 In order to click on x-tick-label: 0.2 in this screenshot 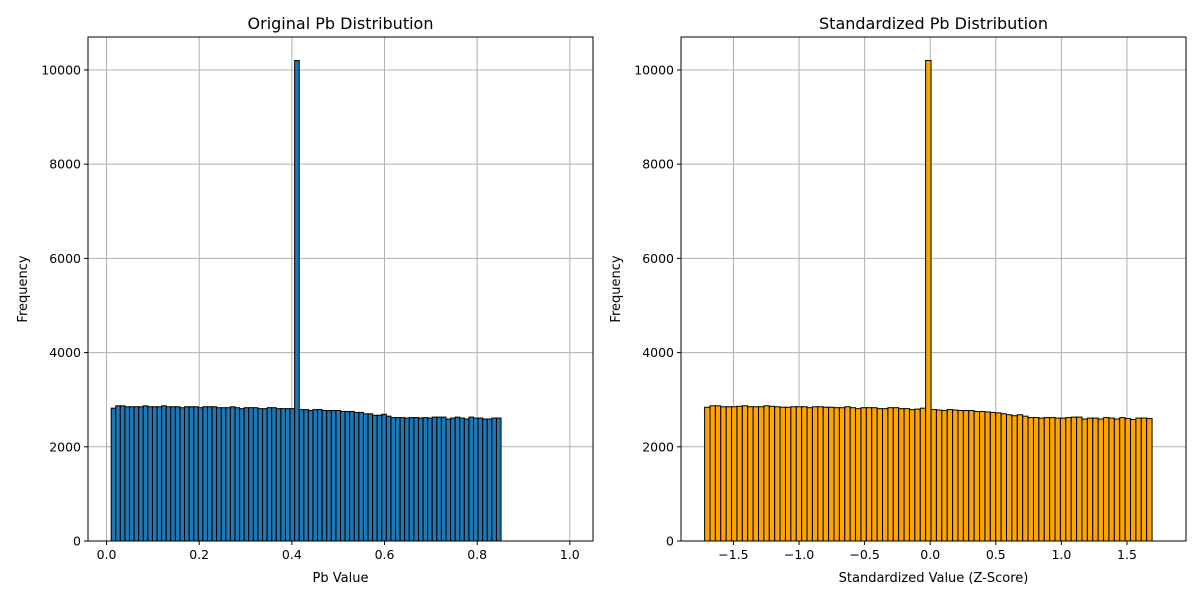, I will do `click(199, 554)`.